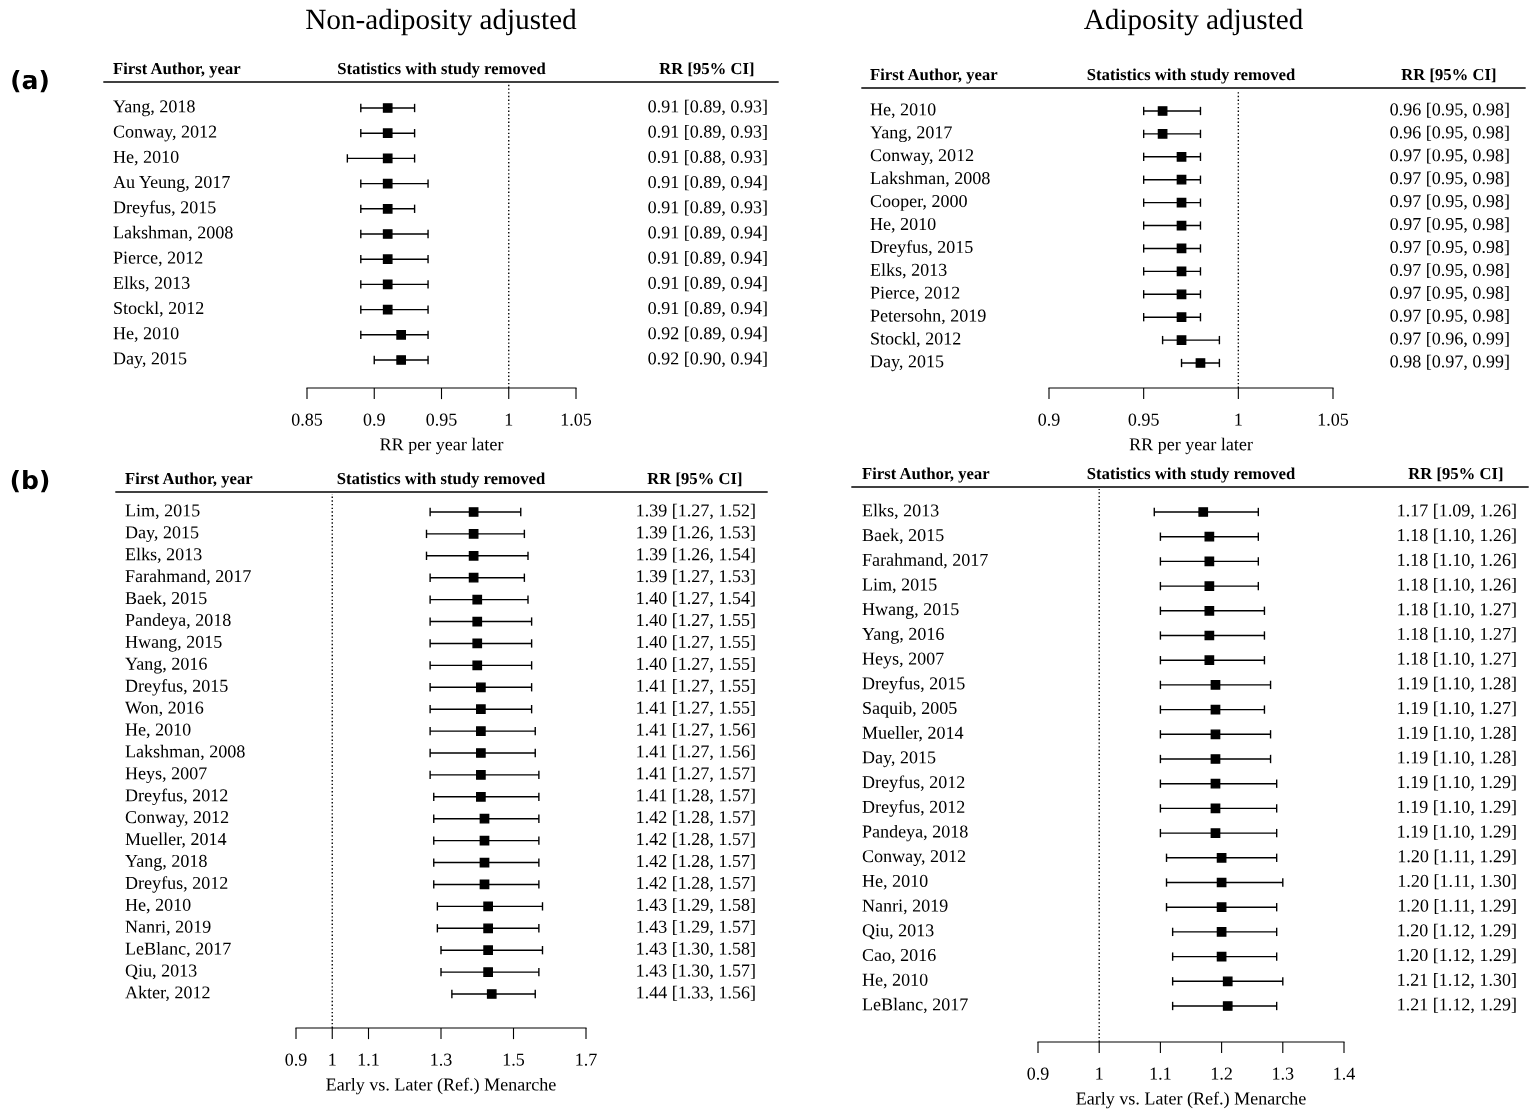 The height and width of the screenshot is (1110, 1529). I want to click on x-axis-title: RR per year later, so click(1191, 446).